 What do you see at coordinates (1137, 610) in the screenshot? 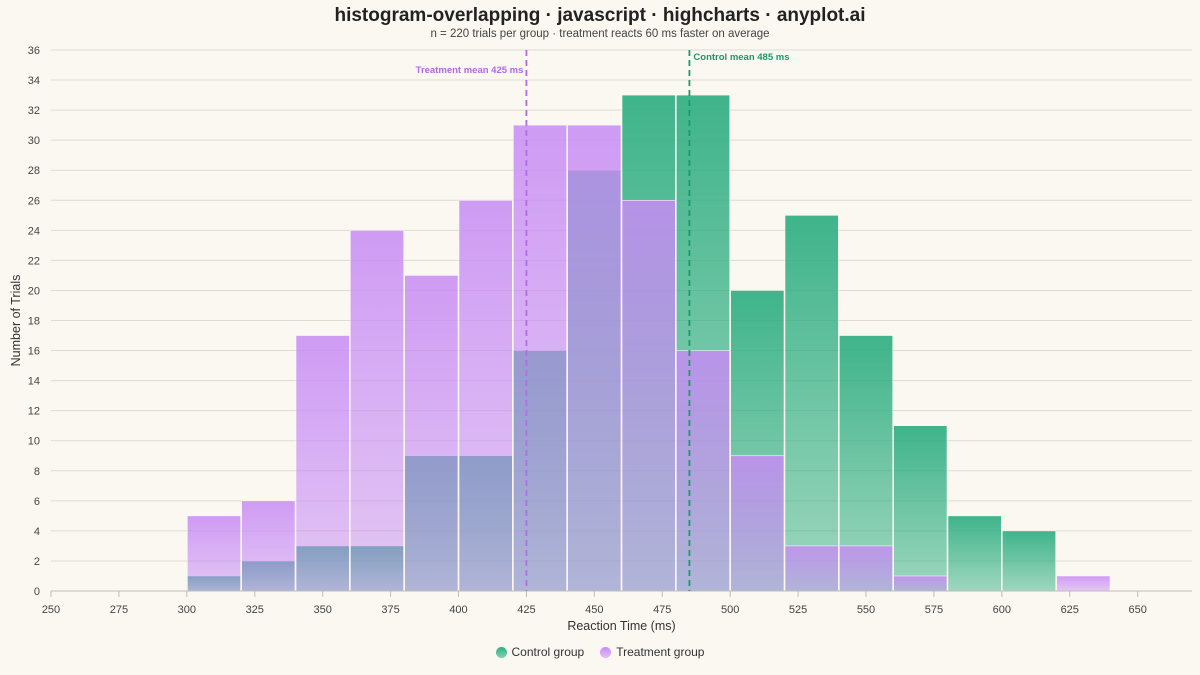
I see `x-tick-label: 650` at bounding box center [1137, 610].